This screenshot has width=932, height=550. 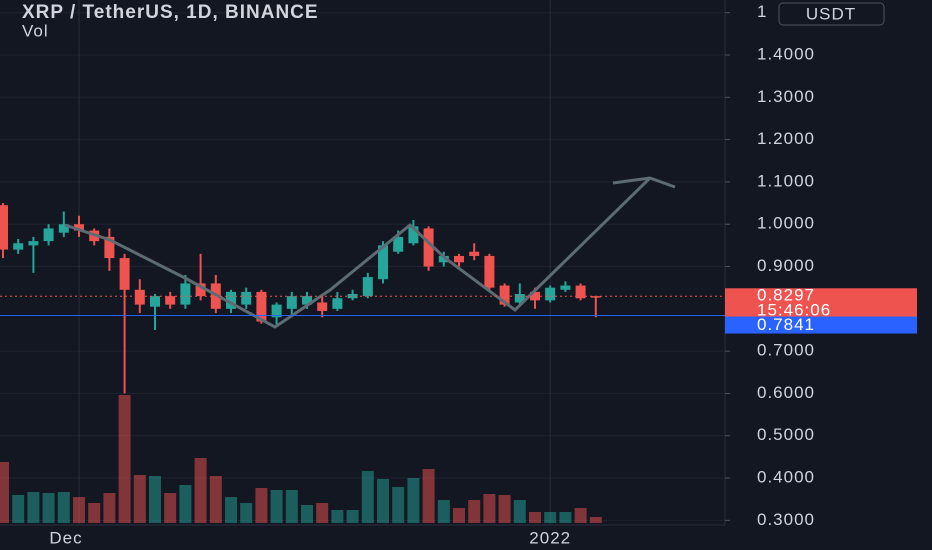 I want to click on arrow-head, so click(x=644, y=182).